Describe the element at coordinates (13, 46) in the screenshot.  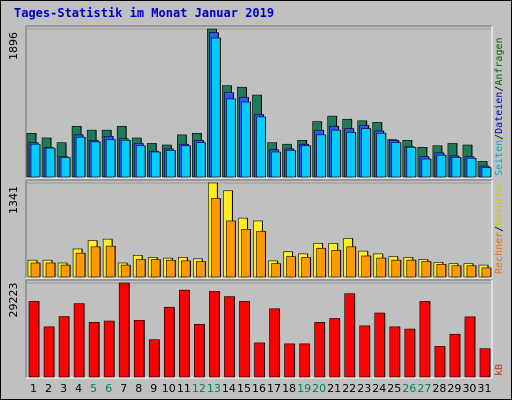
I see `y-max-label: 1896` at that location.